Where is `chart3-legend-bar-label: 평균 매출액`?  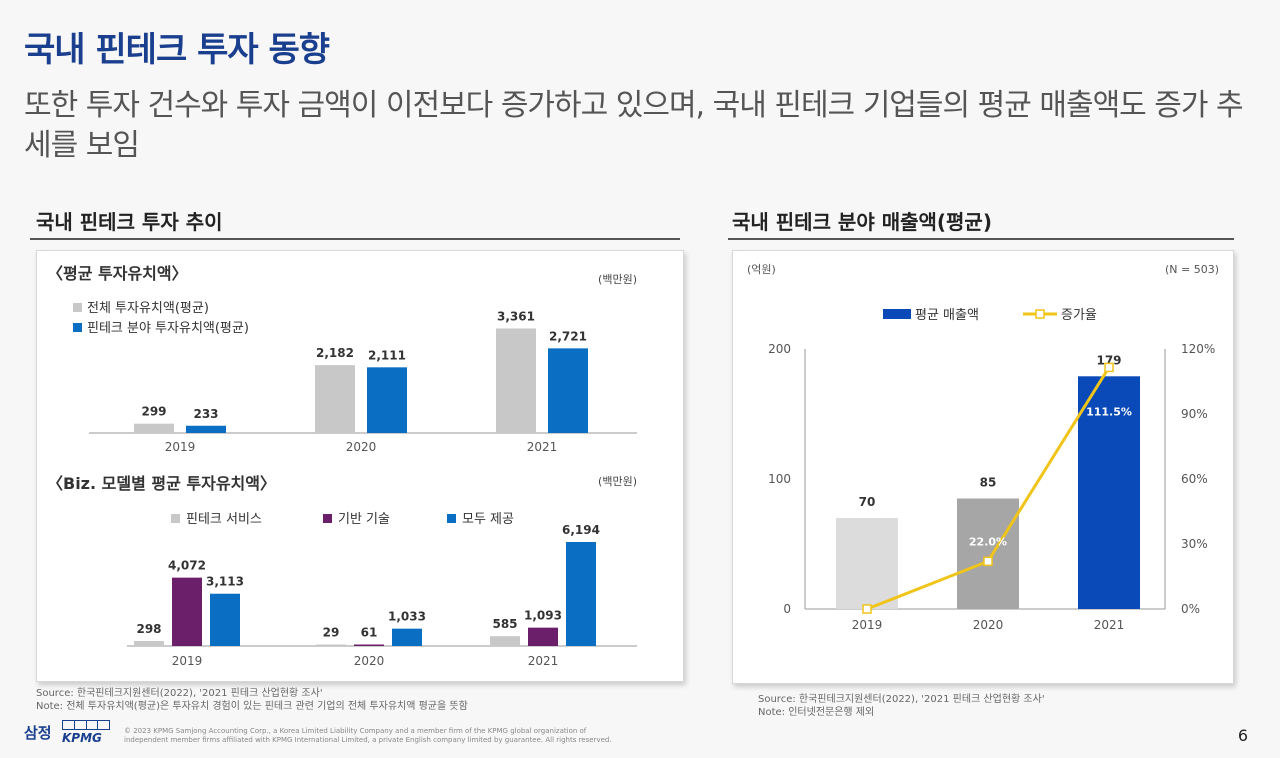
chart3-legend-bar-label: 평균 매출액 is located at coordinates (947, 315).